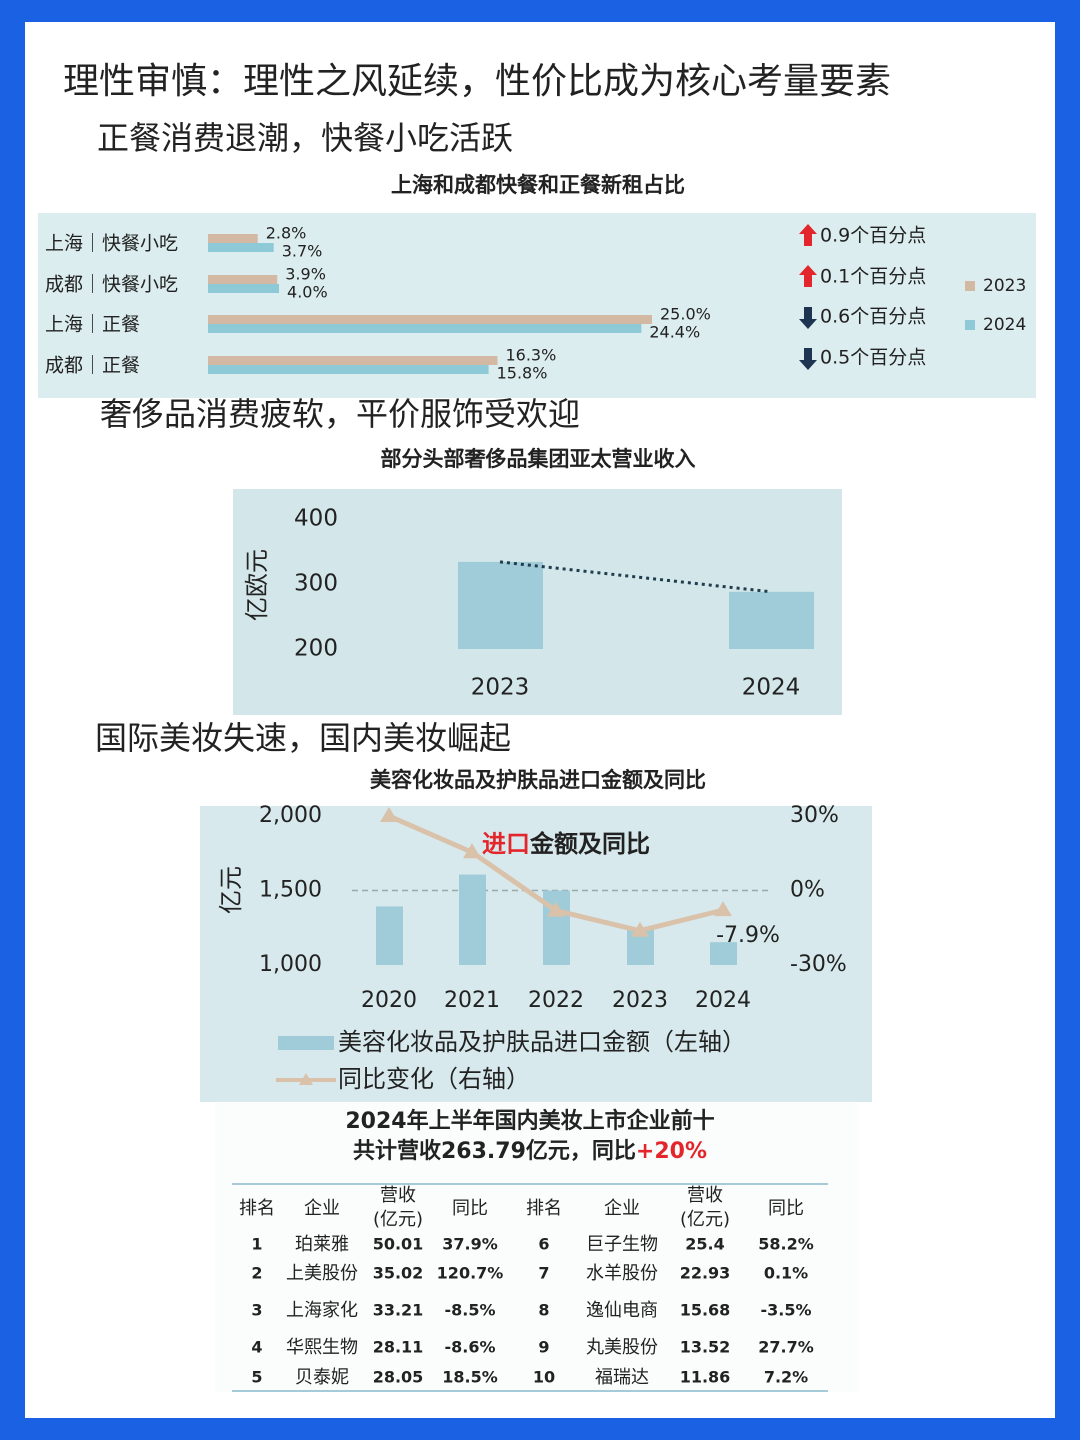 Image resolution: width=1080 pixels, height=1440 pixels. I want to click on table-cell: 0.1%, so click(786, 1273).